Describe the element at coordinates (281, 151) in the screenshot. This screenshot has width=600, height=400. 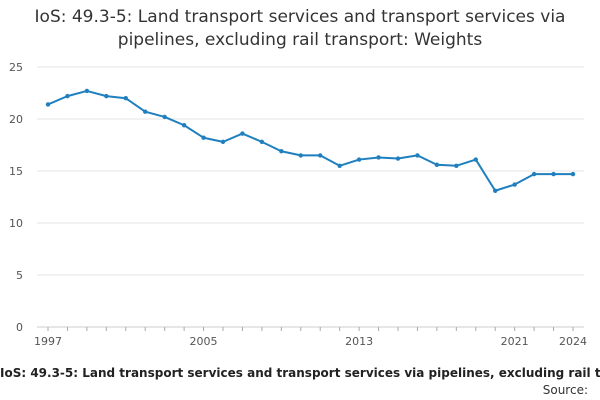
I see `data-point-2009` at that location.